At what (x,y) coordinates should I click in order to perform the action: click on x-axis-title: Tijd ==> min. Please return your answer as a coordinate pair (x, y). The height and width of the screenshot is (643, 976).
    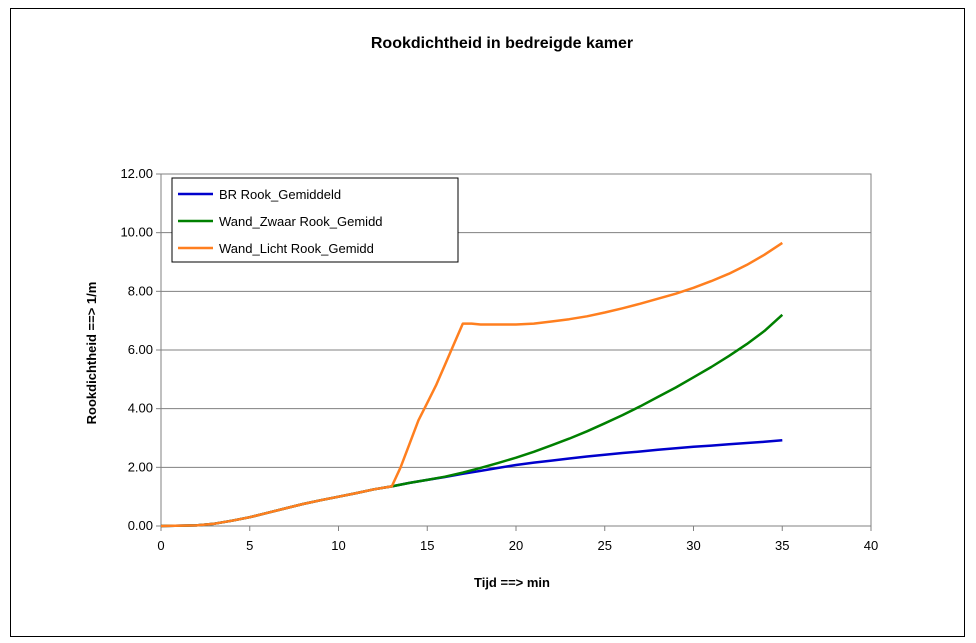
    Looking at the image, I should click on (512, 582).